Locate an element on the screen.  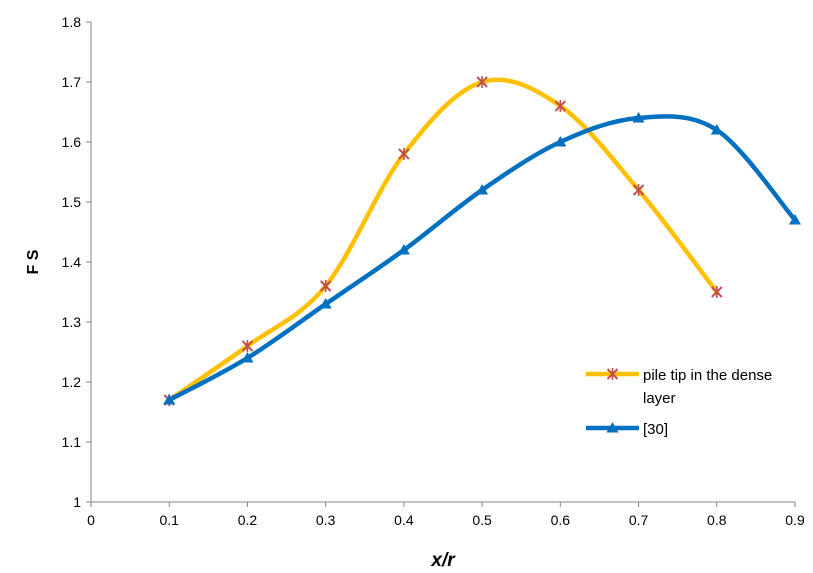
x-tick-label: 0.7 is located at coordinates (639, 520).